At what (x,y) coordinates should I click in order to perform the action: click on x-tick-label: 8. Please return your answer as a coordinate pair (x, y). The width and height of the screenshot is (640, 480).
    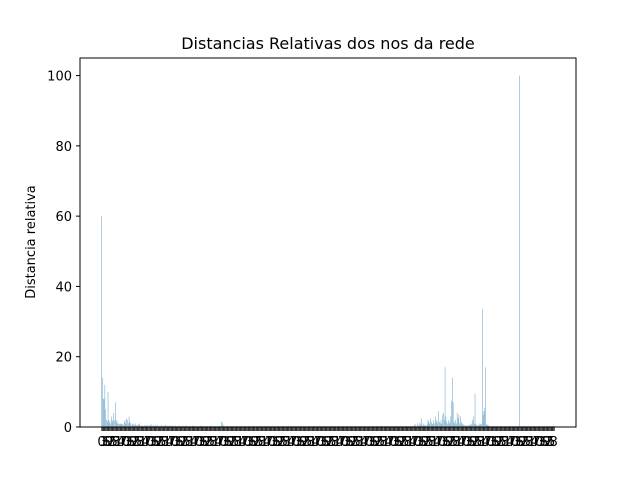
    Looking at the image, I should click on (140, 442).